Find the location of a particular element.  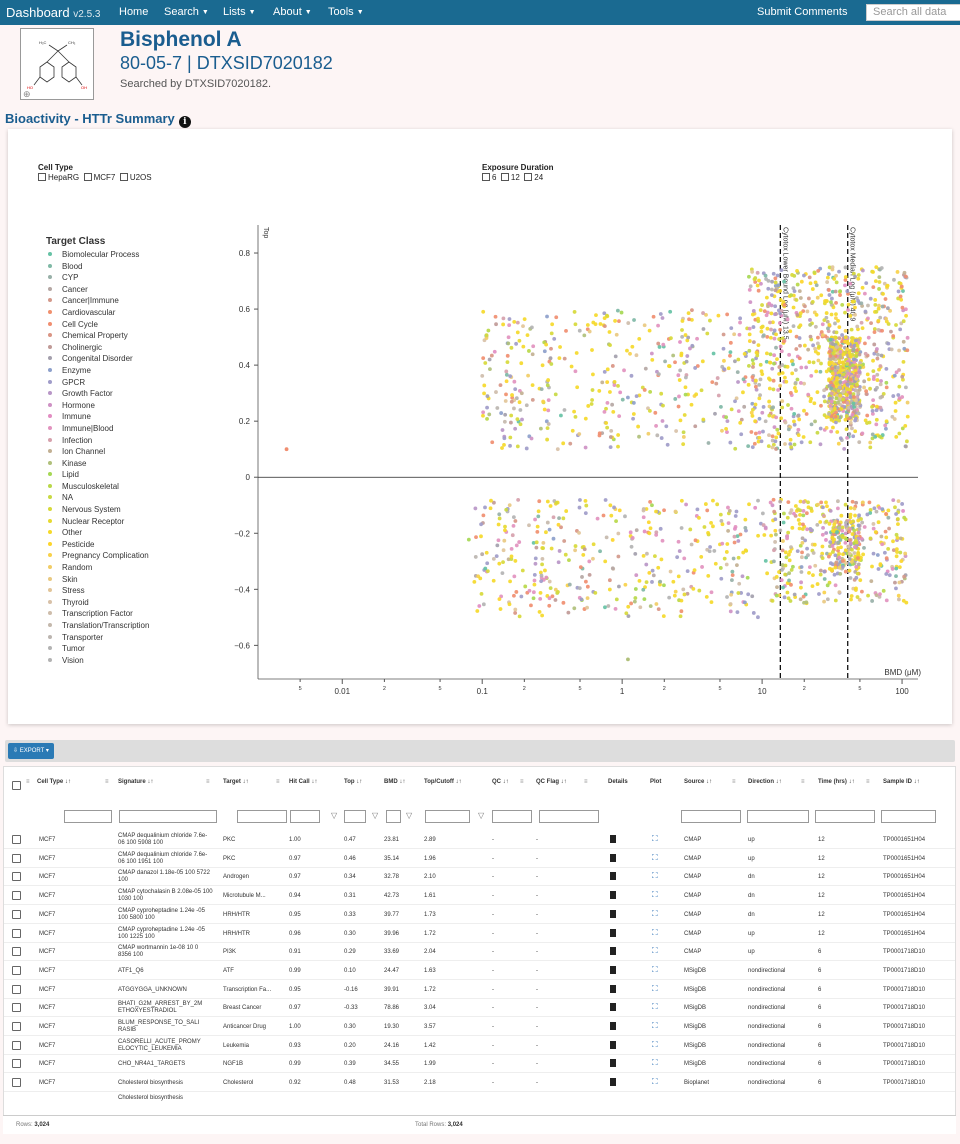

legend-item: Nervous System is located at coordinates (98, 510).